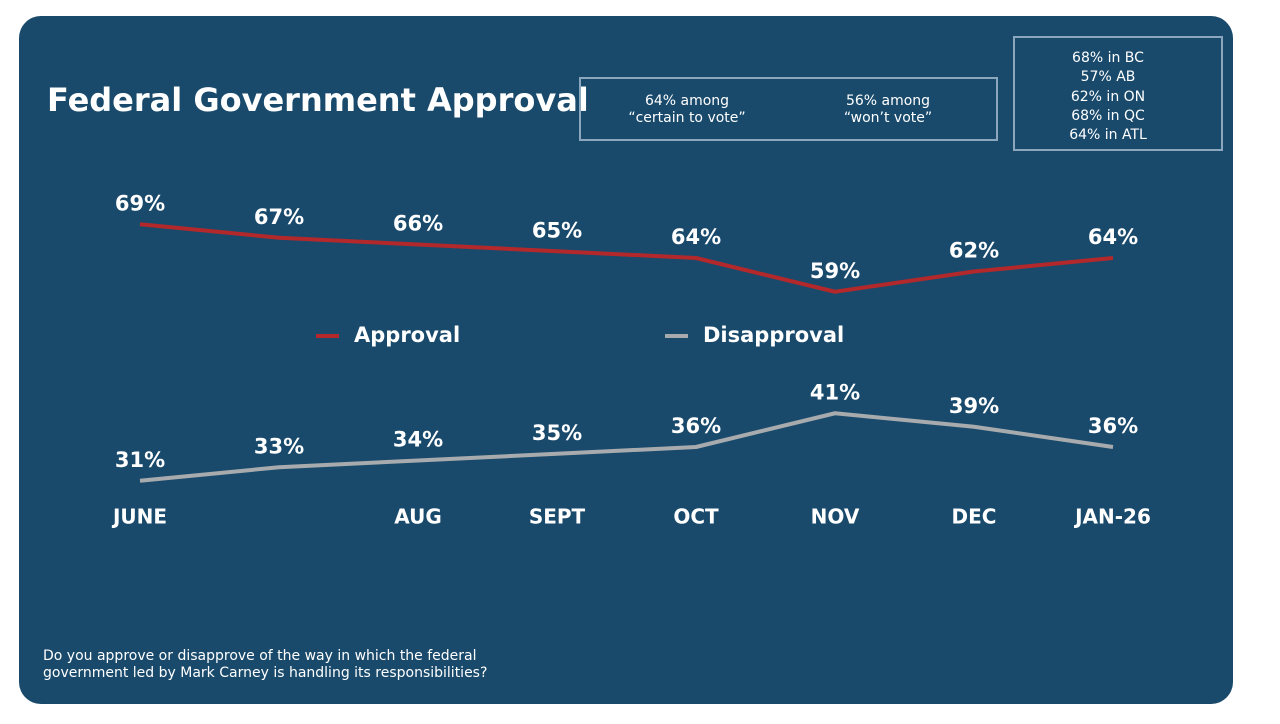  Describe the element at coordinates (557, 517) in the screenshot. I see `x-tick-label: SEPT` at that location.